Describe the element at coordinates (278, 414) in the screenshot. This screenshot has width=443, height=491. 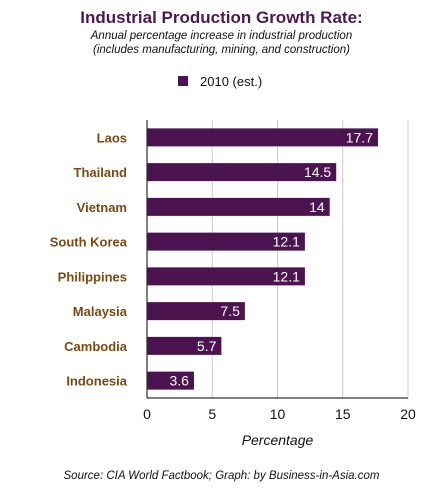
I see `x-tick-label-10: 10` at that location.